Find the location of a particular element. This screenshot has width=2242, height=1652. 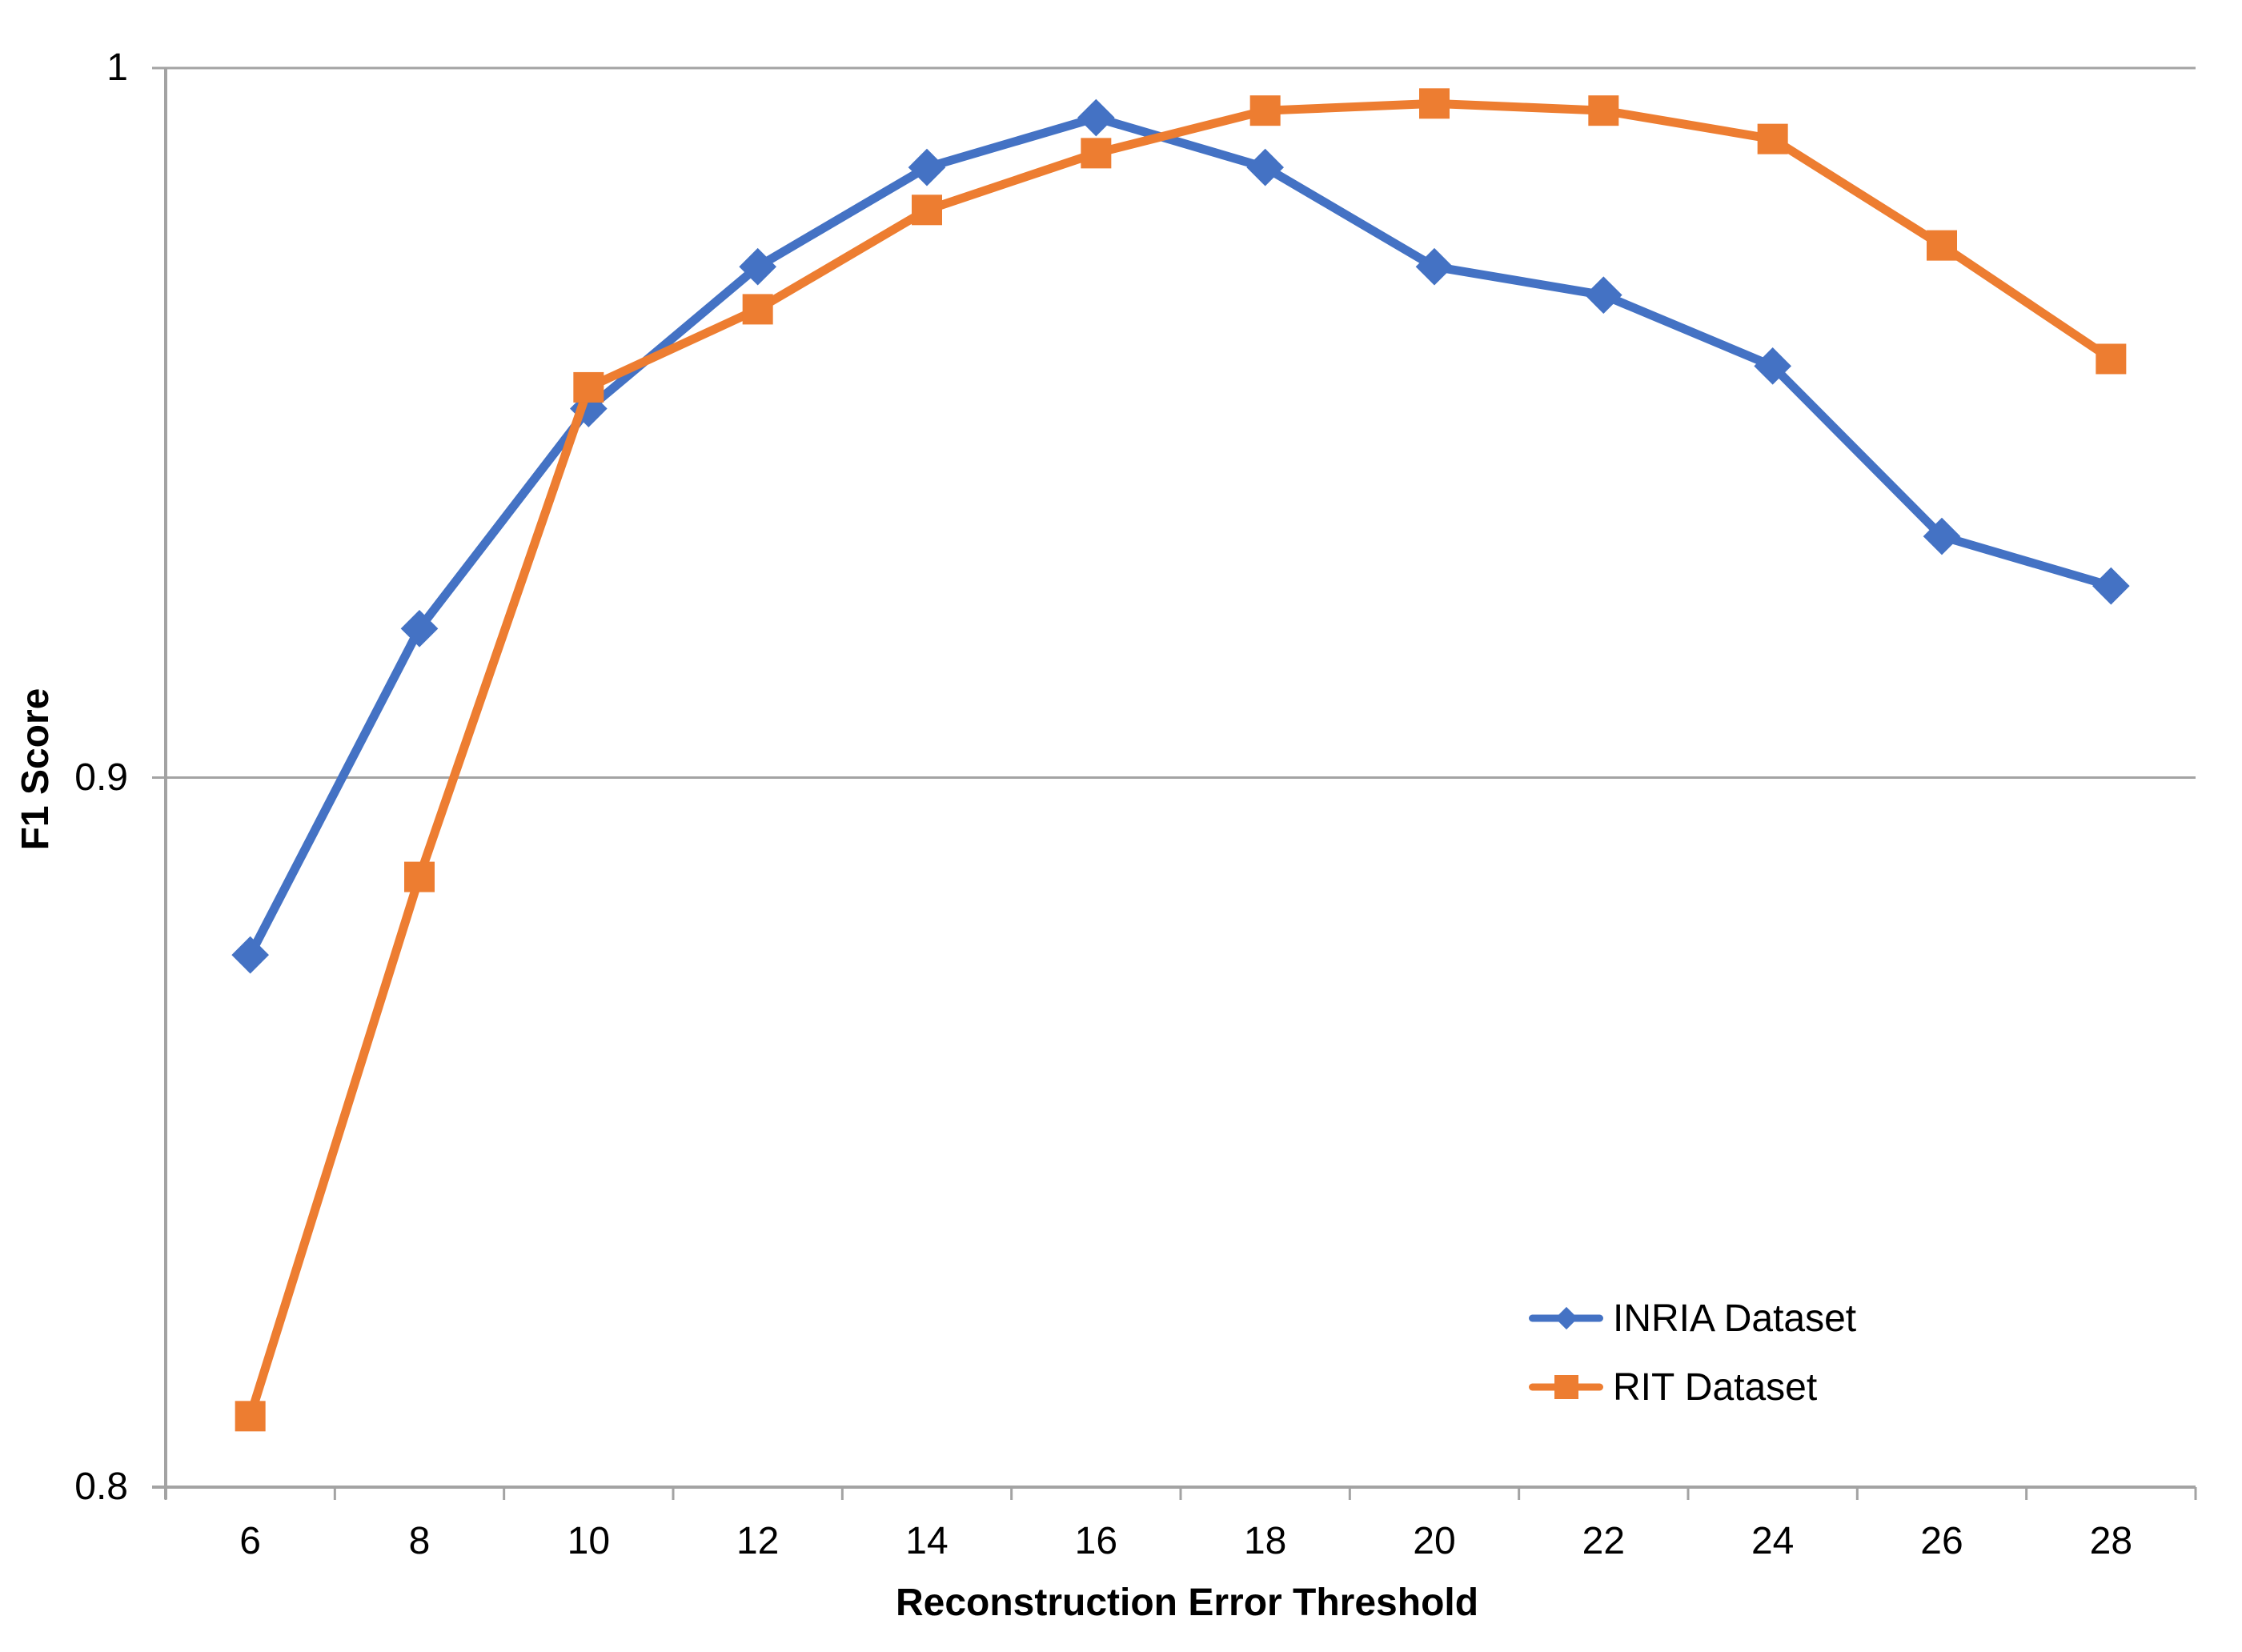

x-tick-label: 16 is located at coordinates (1096, 1541).